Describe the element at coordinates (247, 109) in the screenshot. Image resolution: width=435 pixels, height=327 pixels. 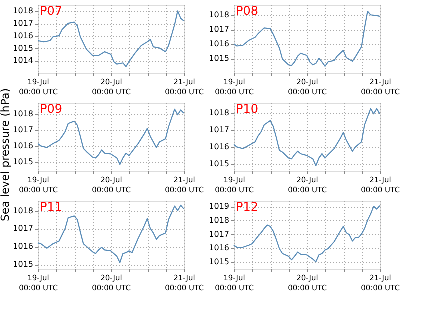
I see `chart-title: P10` at that location.